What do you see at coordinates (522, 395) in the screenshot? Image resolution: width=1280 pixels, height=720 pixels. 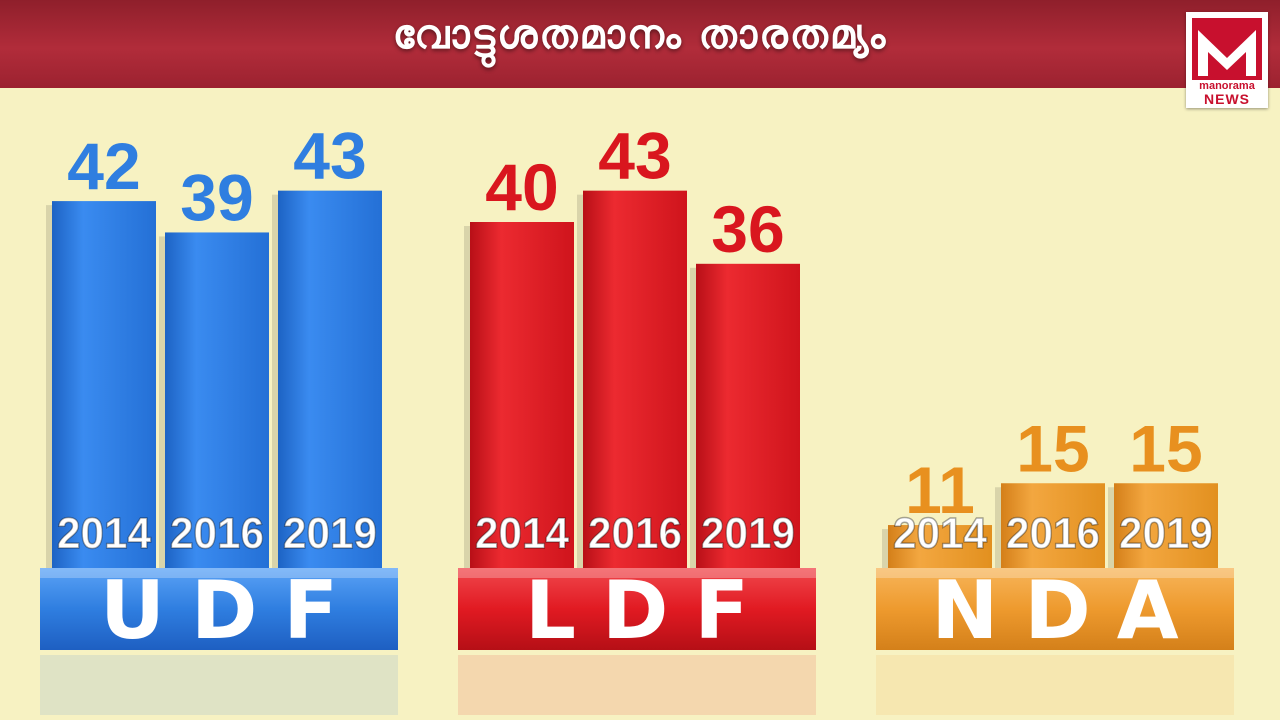 I see `ldf-bar-2014` at bounding box center [522, 395].